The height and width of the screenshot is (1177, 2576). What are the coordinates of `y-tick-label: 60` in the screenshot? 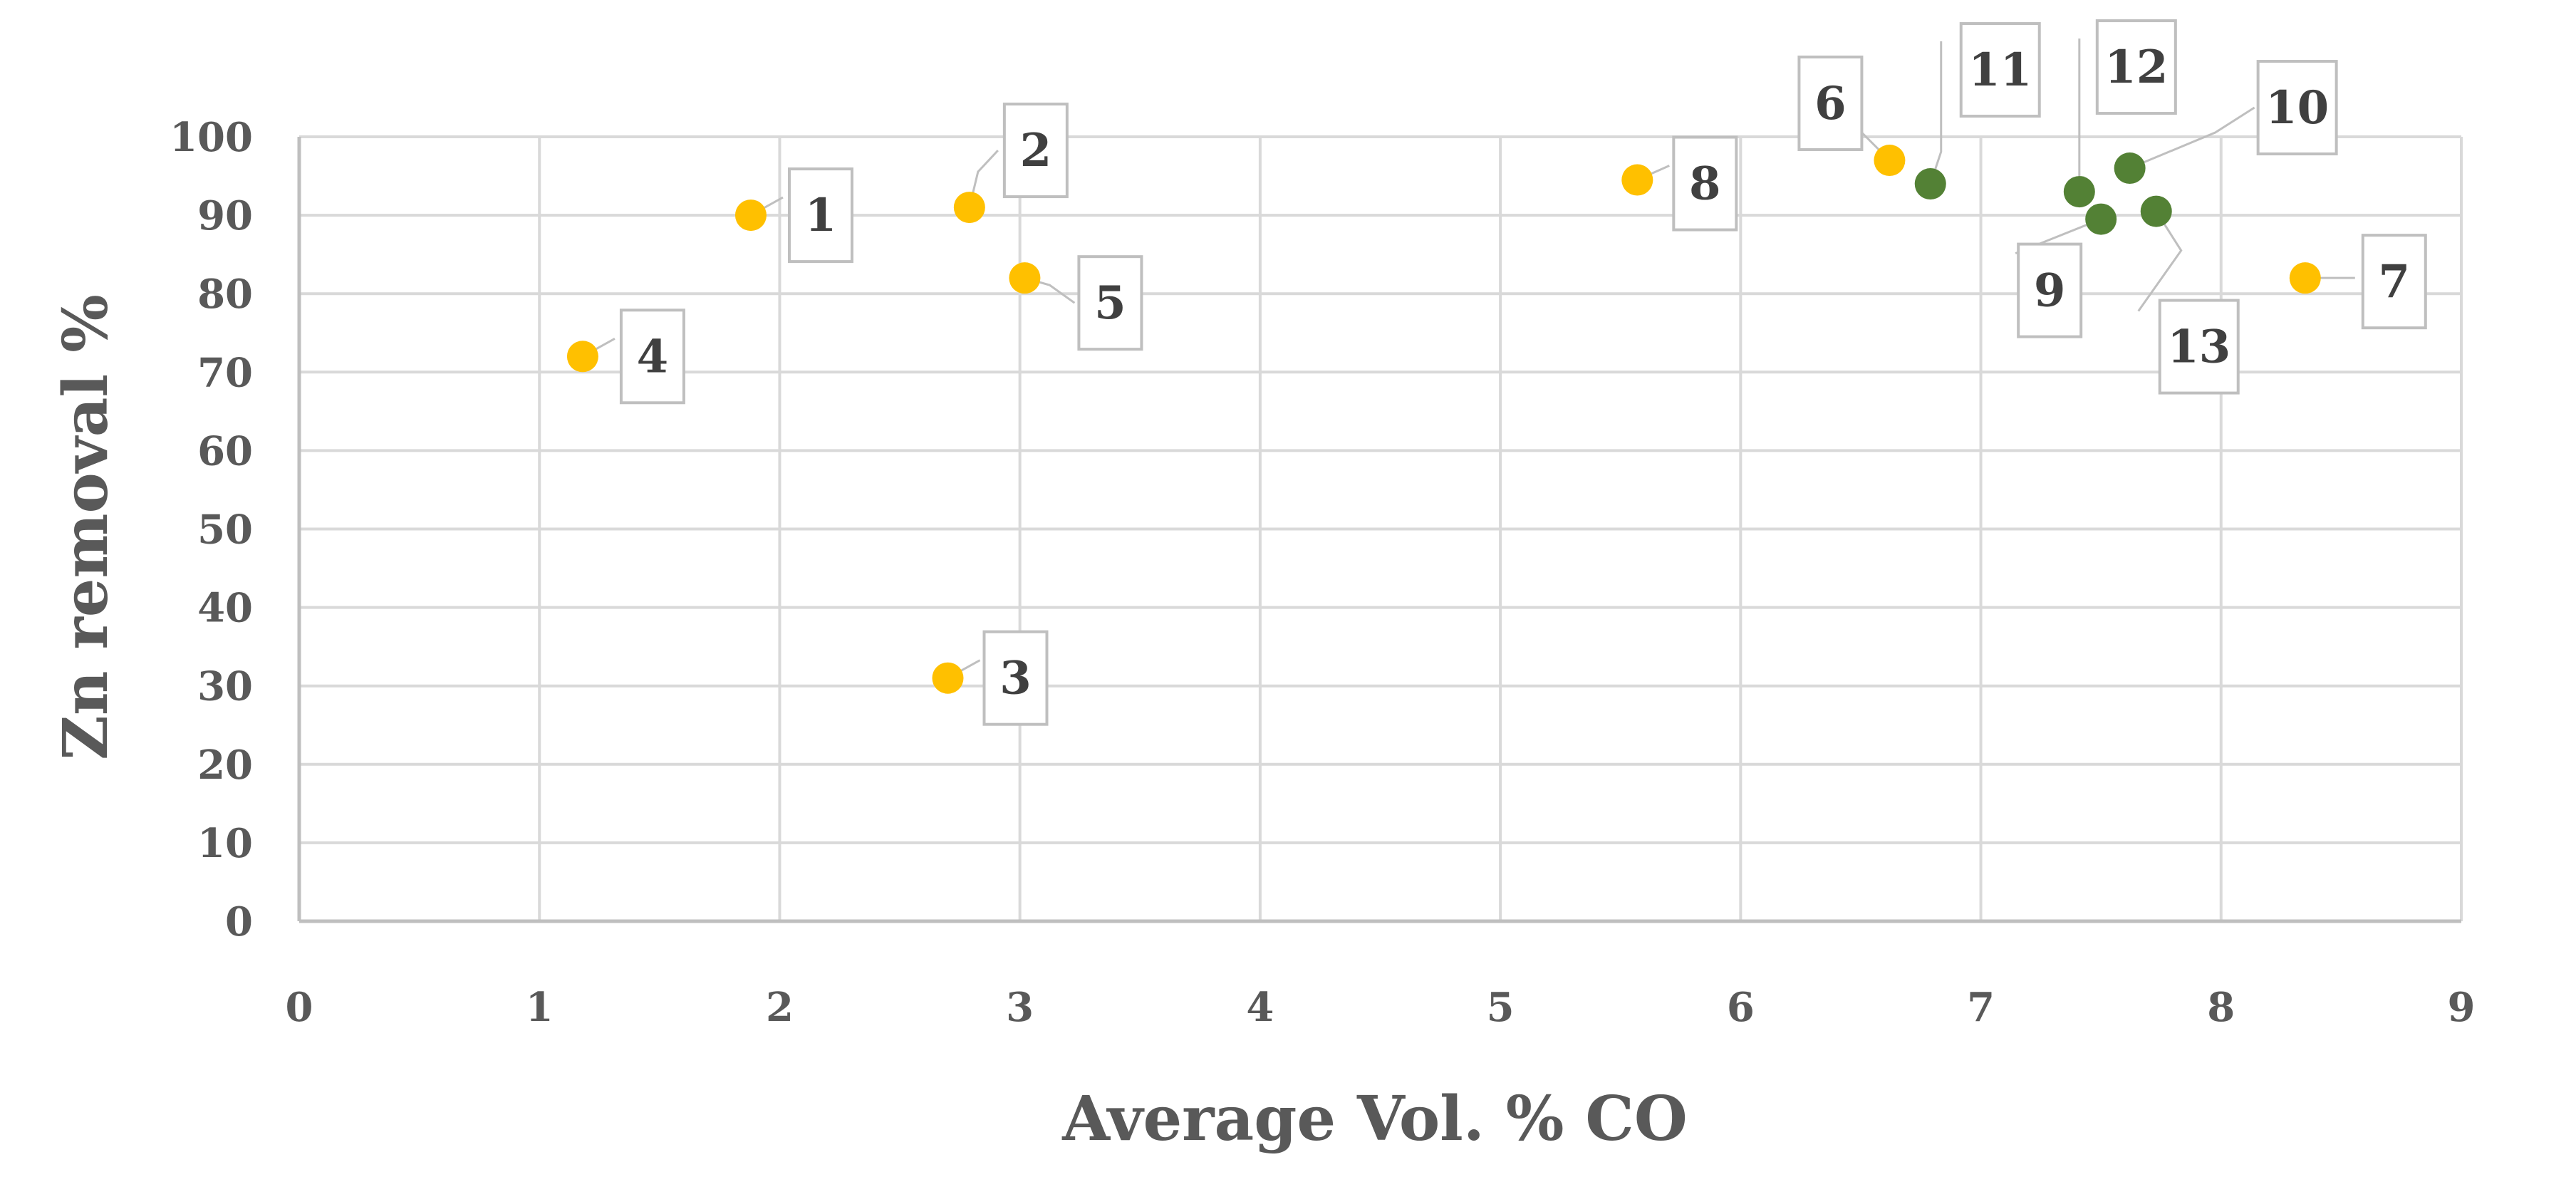 It's located at (225, 451).